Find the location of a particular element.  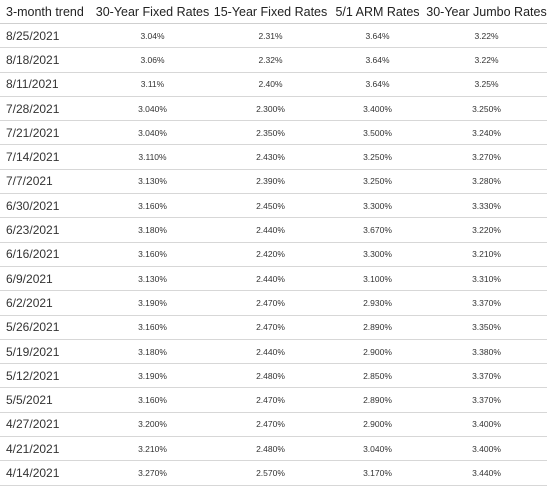

table-row: 5/12/2021 3.190% 2.480% 2.850% 3.370% is located at coordinates (273, 376).